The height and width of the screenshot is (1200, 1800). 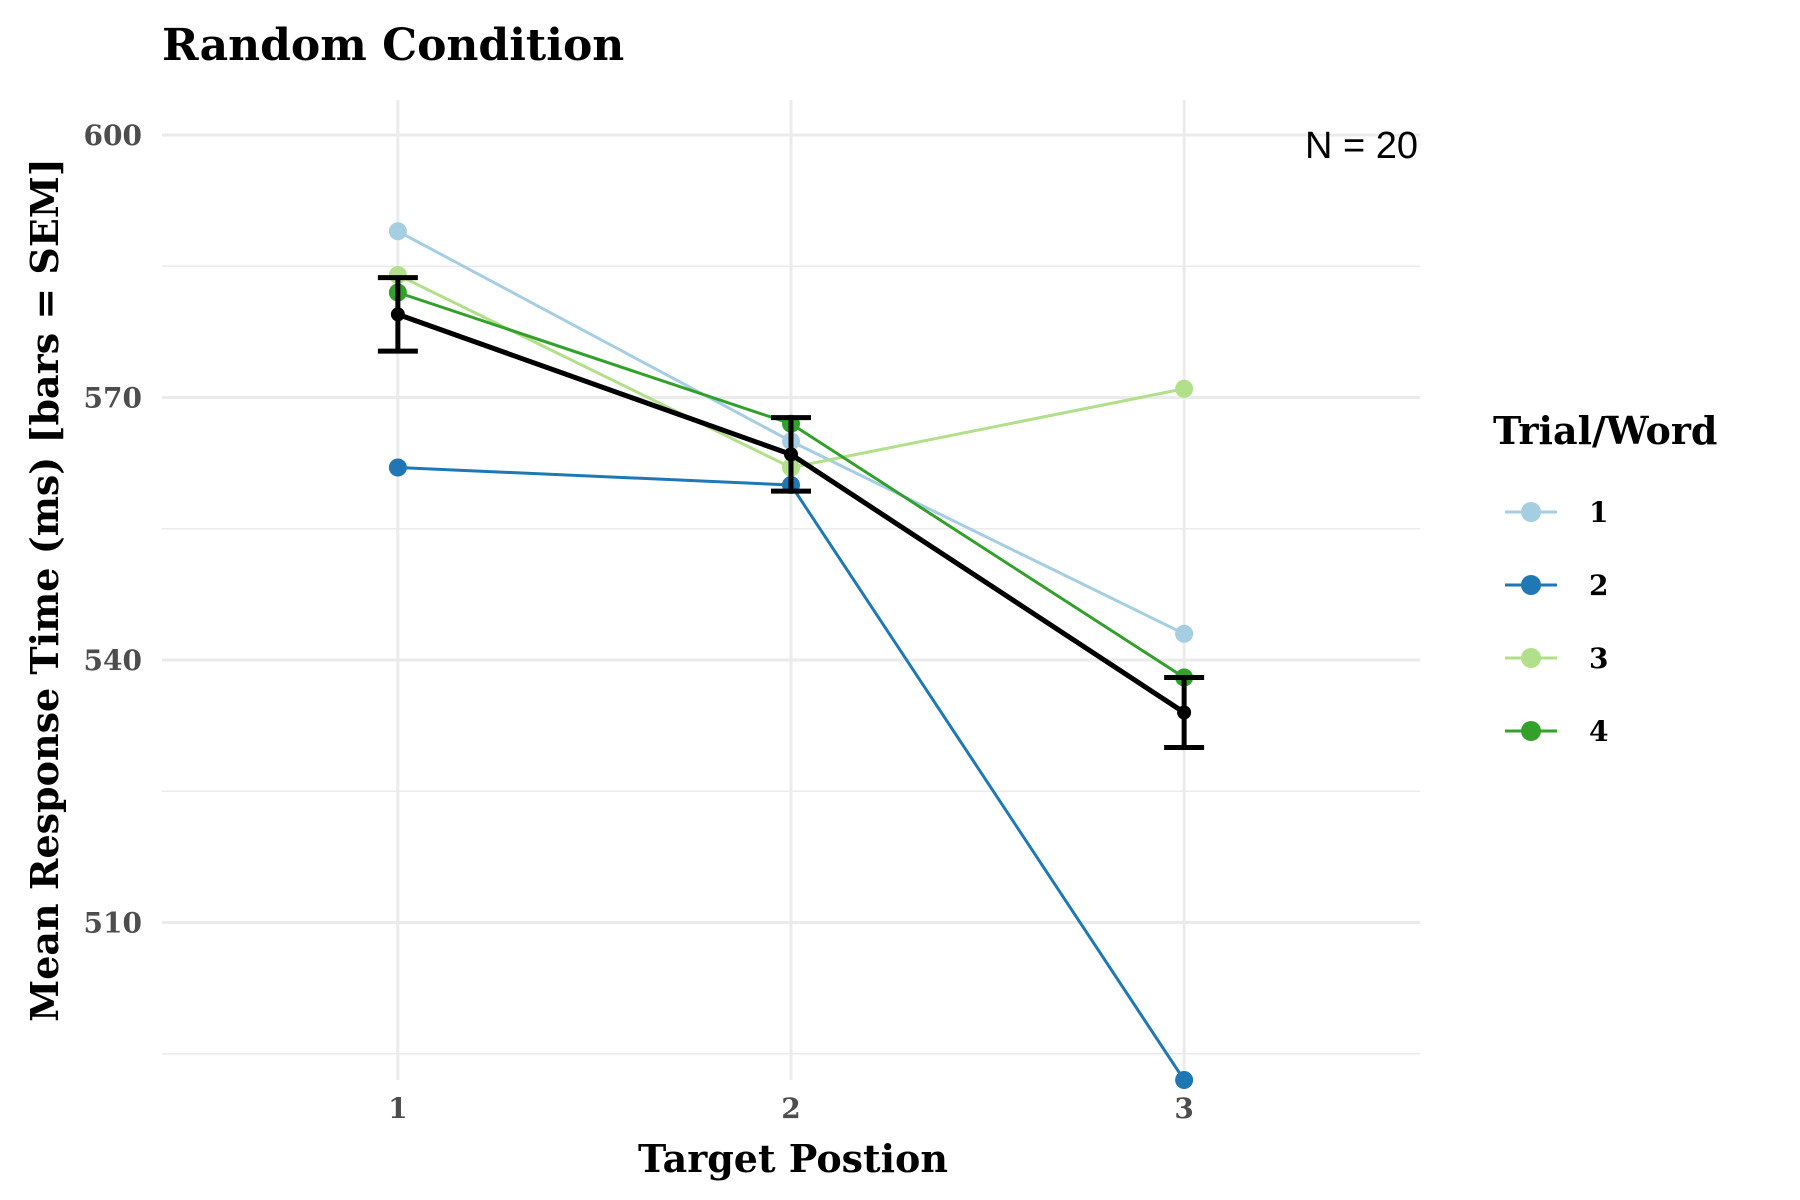 I want to click on legend-title: Trial/Word, so click(x=1605, y=430).